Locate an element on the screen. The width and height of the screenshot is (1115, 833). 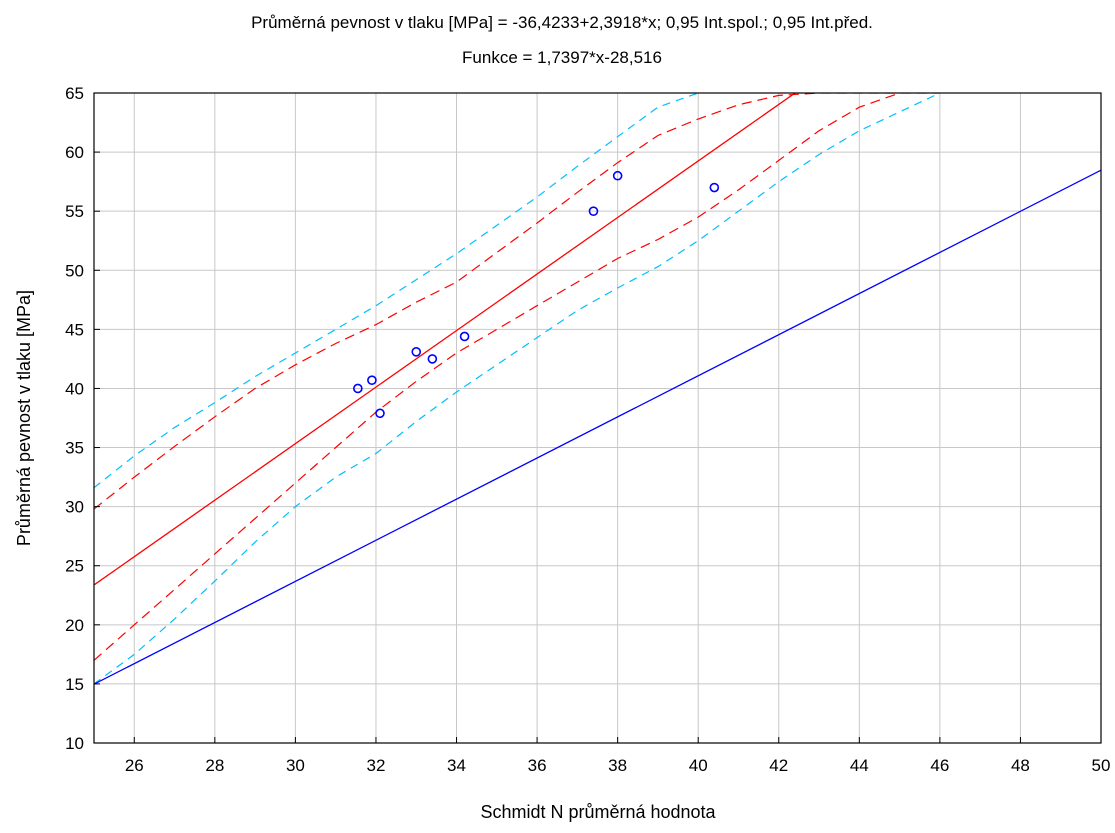
y-tick-label: 60 is located at coordinates (74, 152).